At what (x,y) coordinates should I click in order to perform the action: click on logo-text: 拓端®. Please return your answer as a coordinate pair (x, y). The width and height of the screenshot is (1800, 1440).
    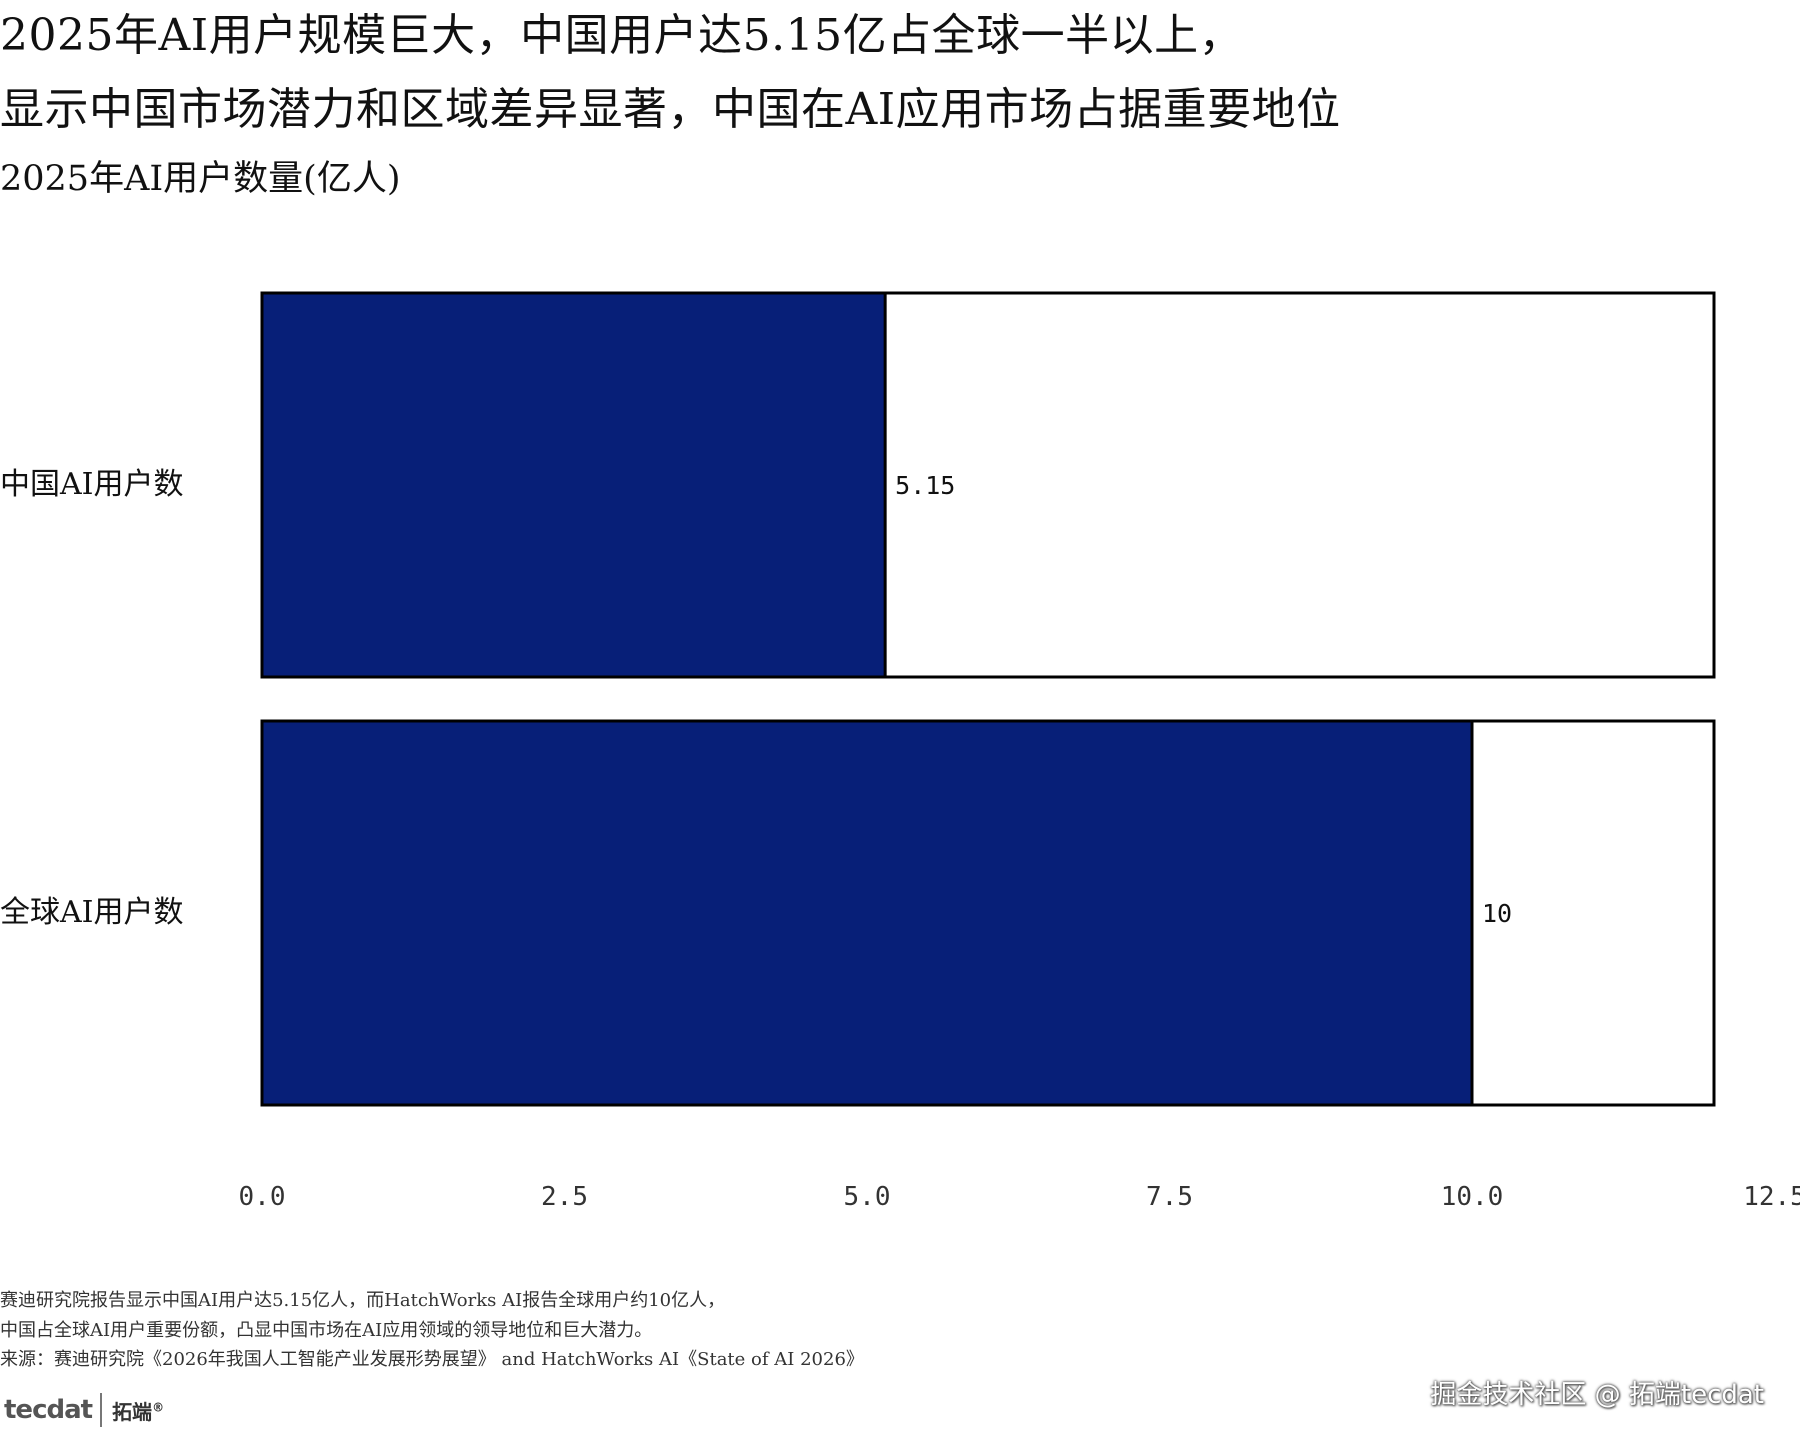
    Looking at the image, I should click on (138, 1410).